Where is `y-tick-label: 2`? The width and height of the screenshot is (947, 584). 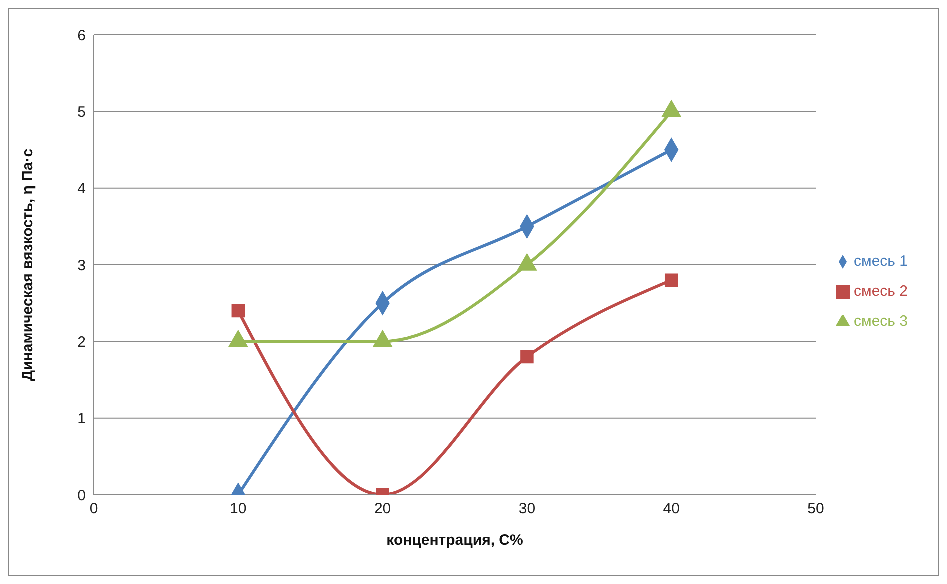
y-tick-label: 2 is located at coordinates (82, 342).